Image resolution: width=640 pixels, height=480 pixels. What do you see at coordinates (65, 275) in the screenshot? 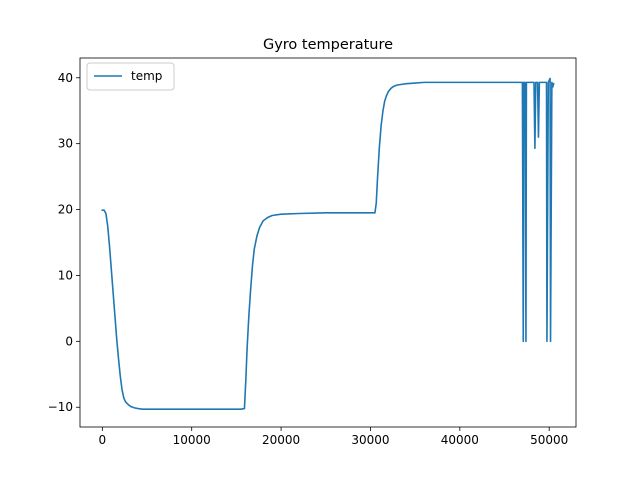
I see `y-tick-label: 10` at bounding box center [65, 275].